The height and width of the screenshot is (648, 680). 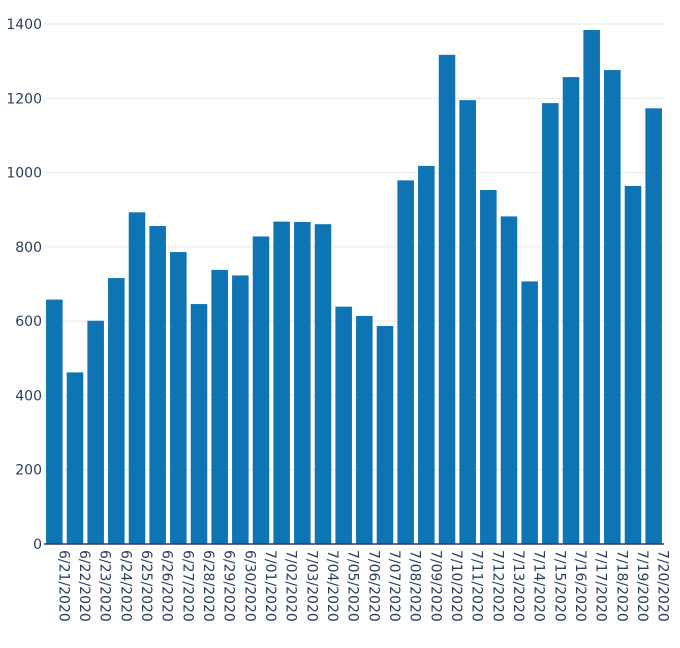 What do you see at coordinates (167, 586) in the screenshot?
I see `x-tick-label: 6/26/2020` at bounding box center [167, 586].